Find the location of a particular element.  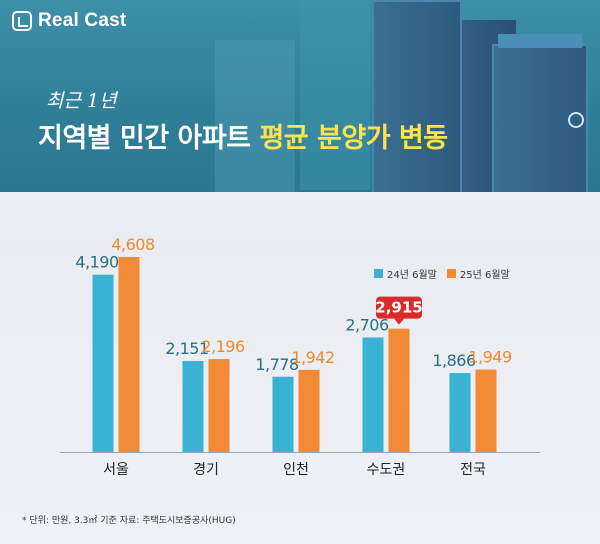

data-label-1-2: 1,778 is located at coordinates (277, 364).